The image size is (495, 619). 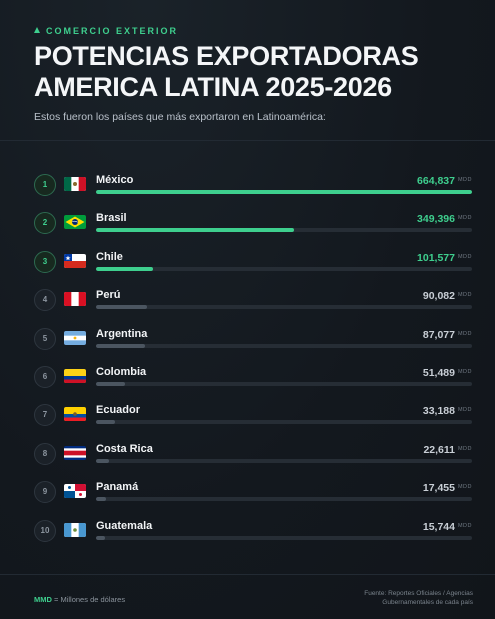 I want to click on value-label: 349,396, so click(x=436, y=219).